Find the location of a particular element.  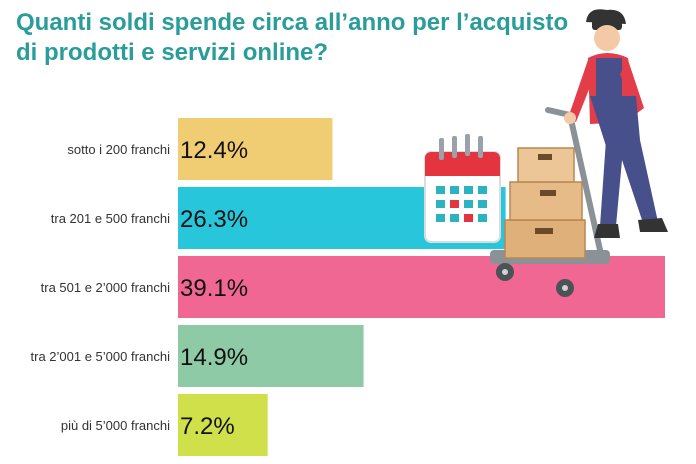

chart-title-line-2: di prodotti e servizi online? is located at coordinates (172, 52).